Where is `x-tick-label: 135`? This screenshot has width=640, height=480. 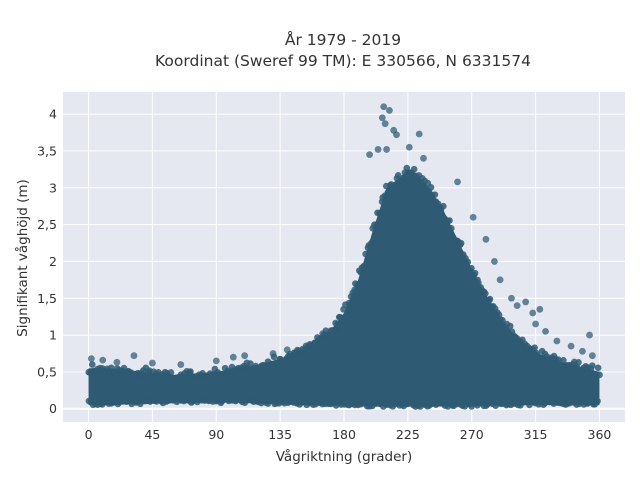
x-tick-label: 135 is located at coordinates (280, 434).